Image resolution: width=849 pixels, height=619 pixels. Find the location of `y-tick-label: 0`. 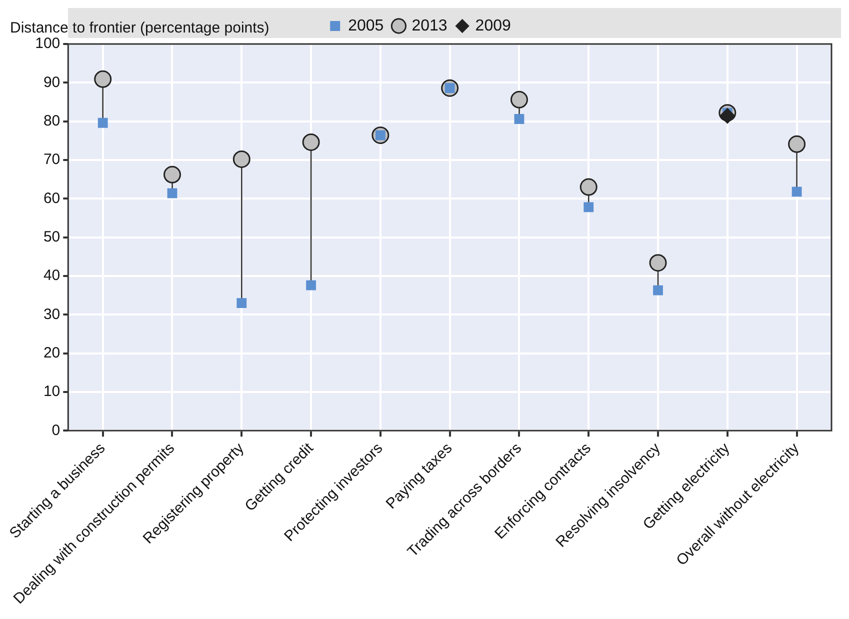

y-tick-label: 0 is located at coordinates (56, 430).